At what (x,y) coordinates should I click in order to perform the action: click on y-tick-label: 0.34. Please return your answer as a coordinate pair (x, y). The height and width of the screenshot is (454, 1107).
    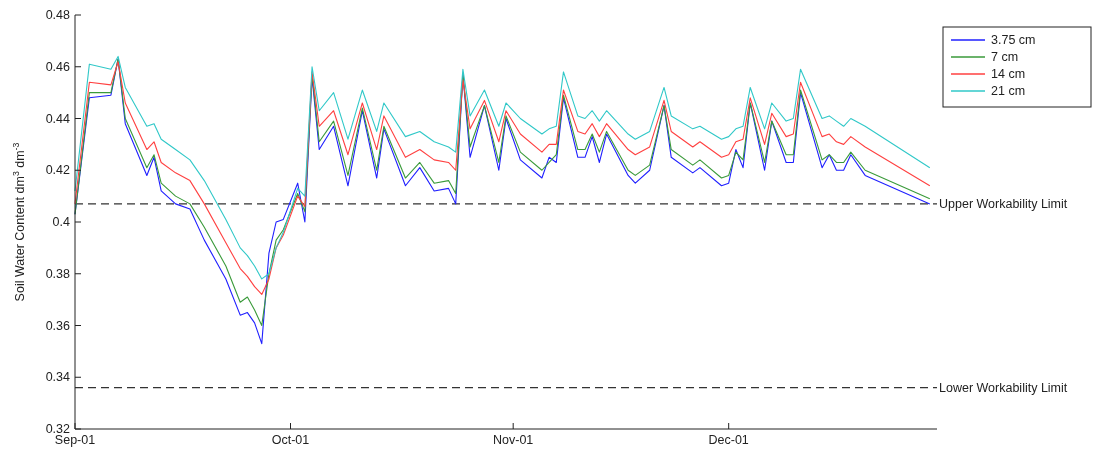
    Looking at the image, I should click on (58, 377).